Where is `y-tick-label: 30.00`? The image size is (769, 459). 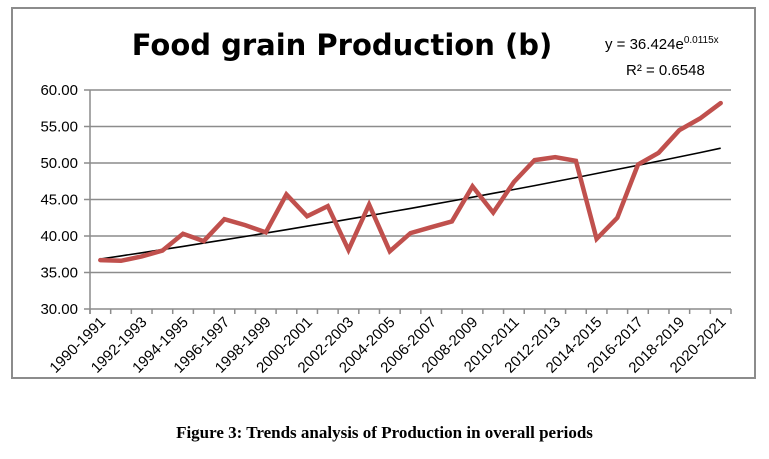
y-tick-label: 30.00 is located at coordinates (59, 309).